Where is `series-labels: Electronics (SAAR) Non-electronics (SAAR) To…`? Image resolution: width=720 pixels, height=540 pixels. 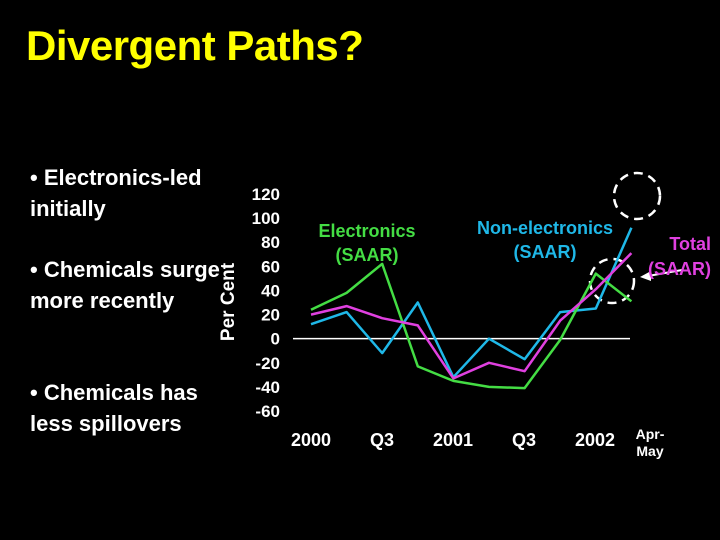
series-labels: Electronics (SAAR) Non-electronics (SAAR) To… is located at coordinates (514, 248).